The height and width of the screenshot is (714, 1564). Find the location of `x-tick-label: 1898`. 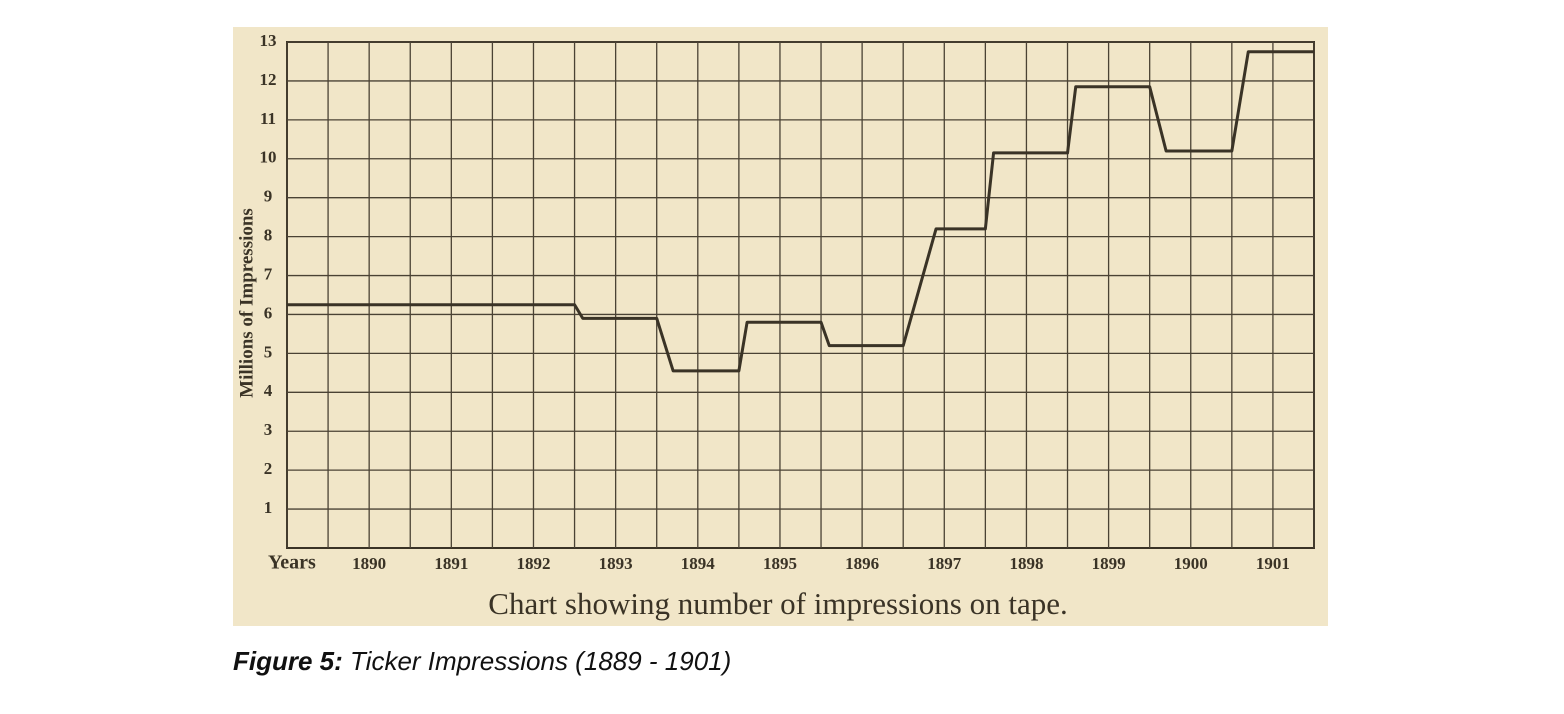

x-tick-label: 1898 is located at coordinates (1026, 563).